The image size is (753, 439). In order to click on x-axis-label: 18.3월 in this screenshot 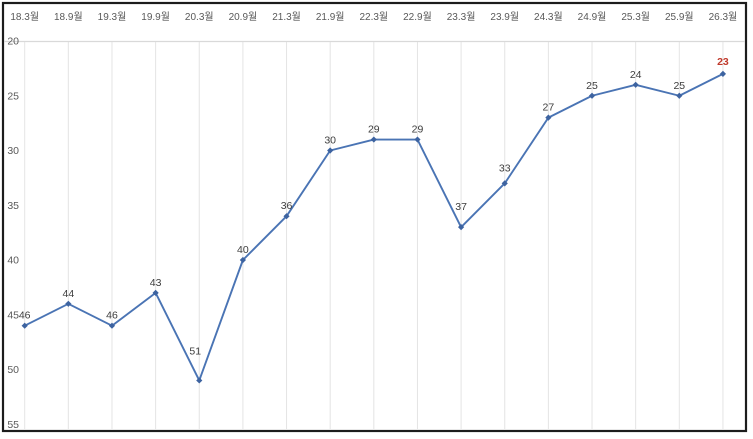, I will do `click(24, 17)`.